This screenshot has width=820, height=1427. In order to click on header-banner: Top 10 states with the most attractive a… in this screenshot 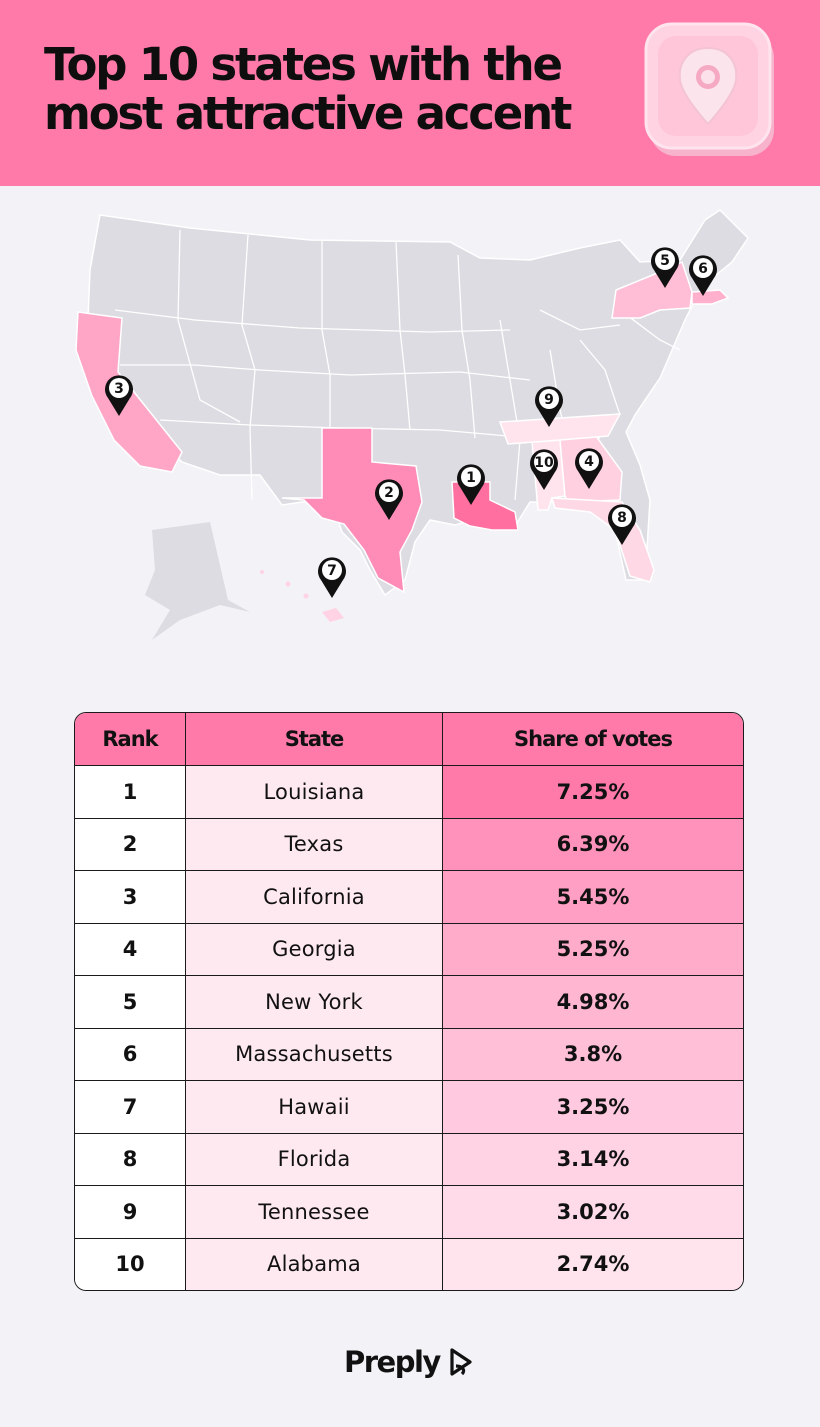, I will do `click(410, 93)`.